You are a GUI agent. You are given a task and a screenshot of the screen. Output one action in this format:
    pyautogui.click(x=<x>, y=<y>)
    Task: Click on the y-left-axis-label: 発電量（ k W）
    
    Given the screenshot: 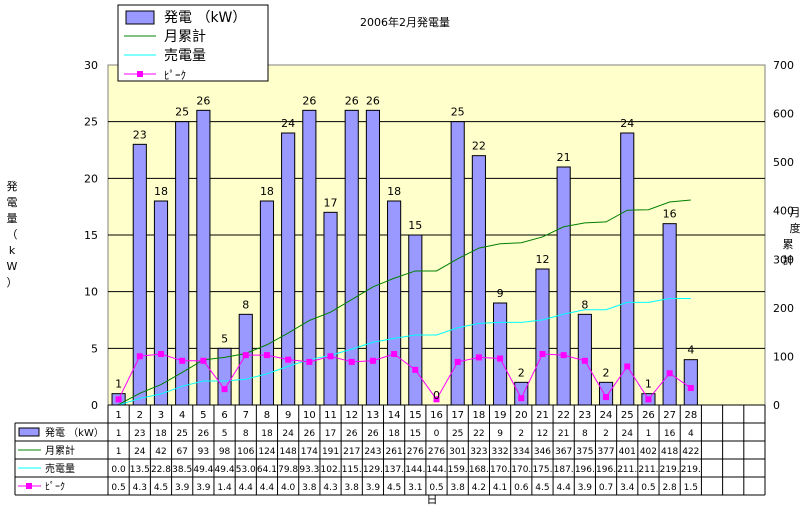 What is the action you would take?
    pyautogui.click(x=12, y=234)
    